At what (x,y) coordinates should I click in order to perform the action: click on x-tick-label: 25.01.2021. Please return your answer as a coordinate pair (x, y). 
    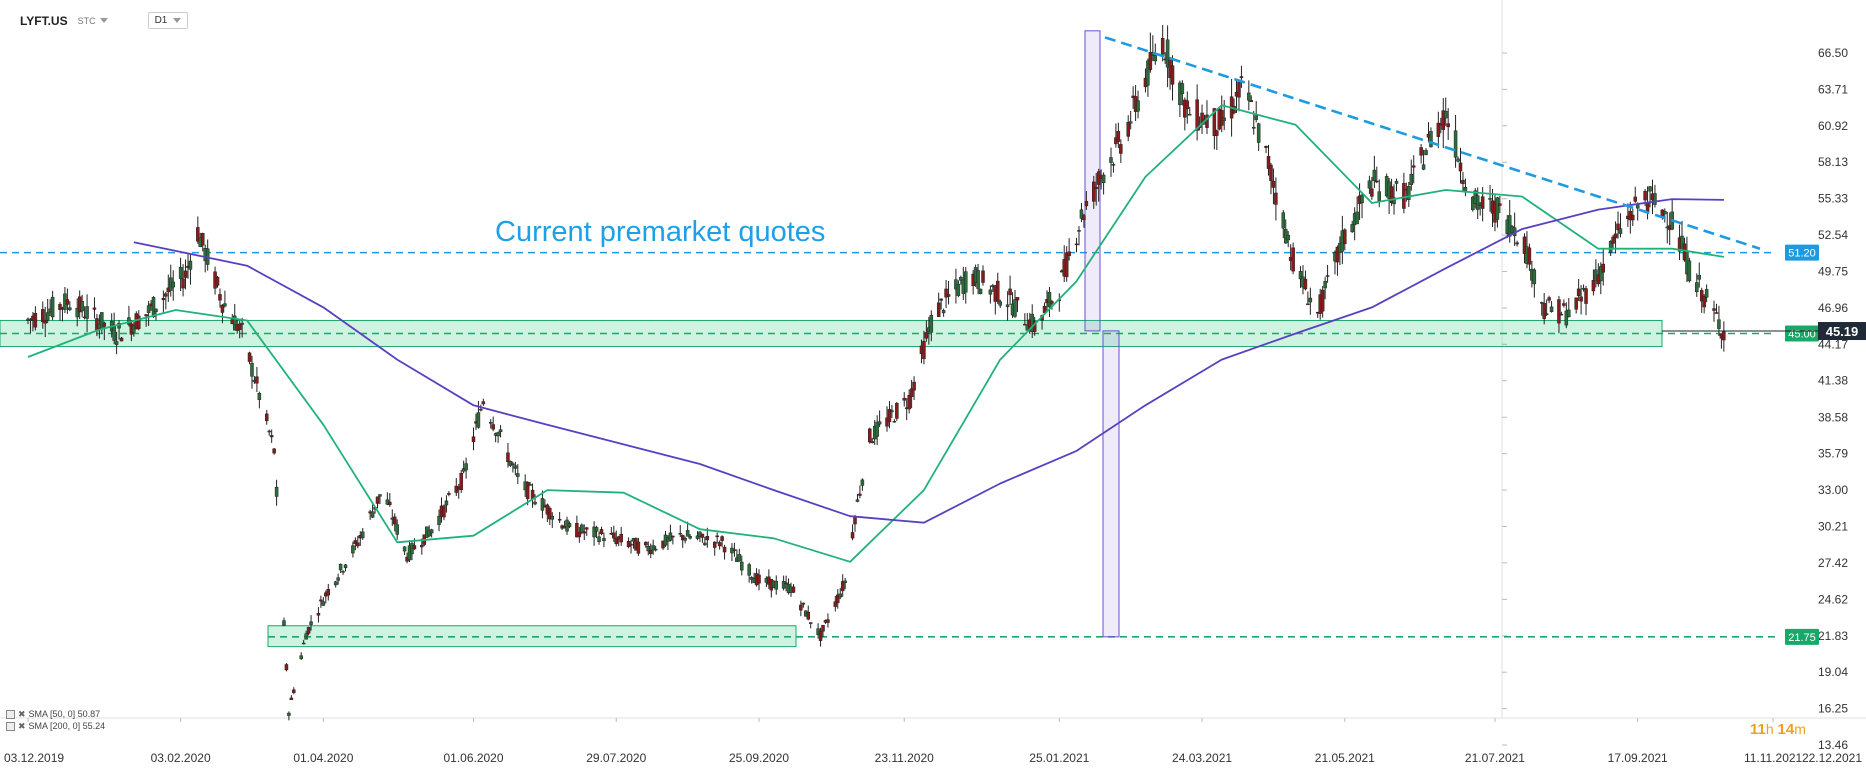
    Looking at the image, I should click on (1059, 758).